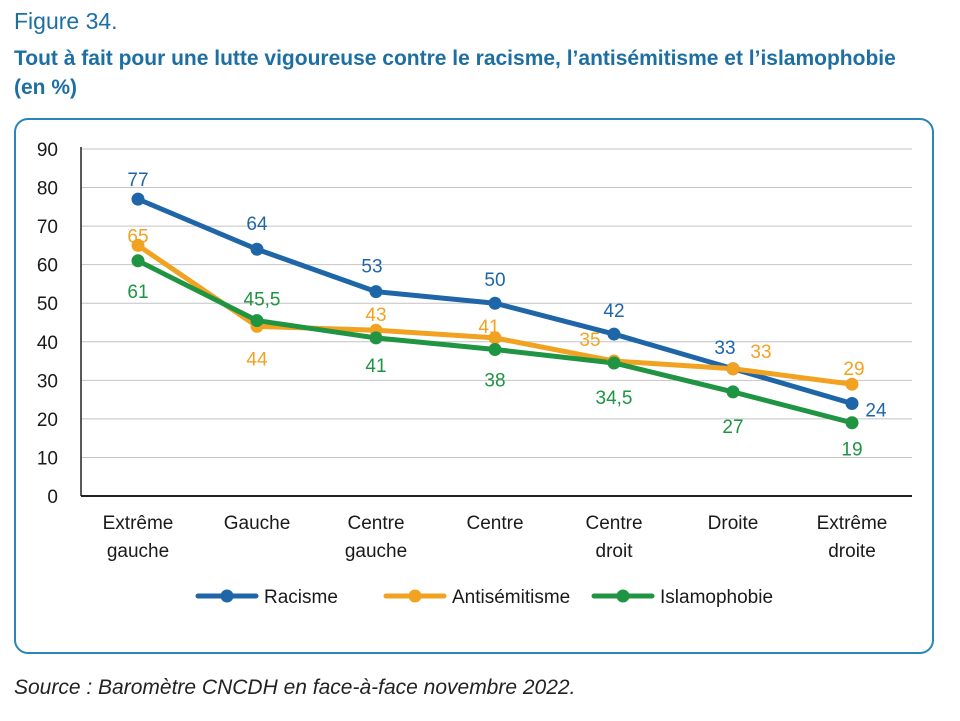  I want to click on data-label: 61, so click(137, 292).